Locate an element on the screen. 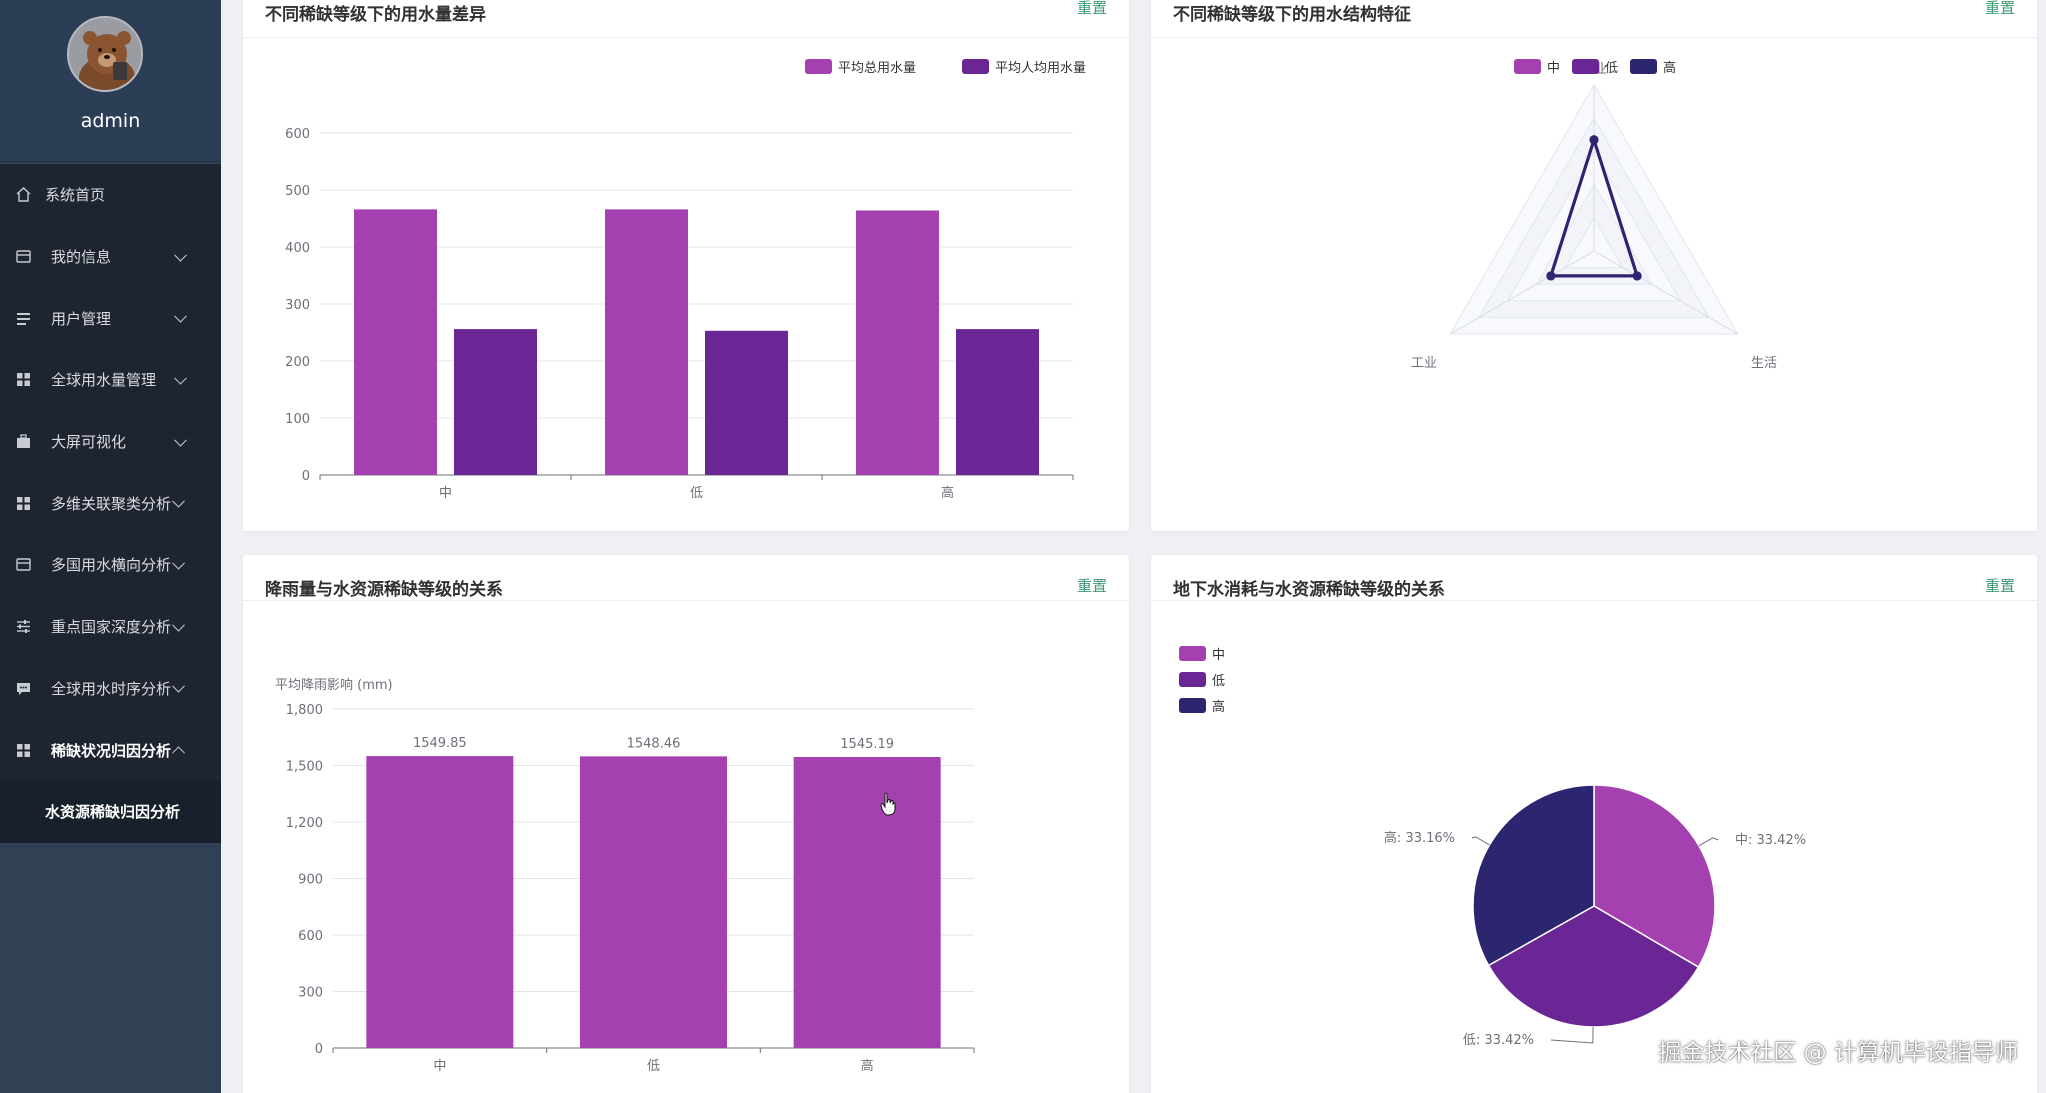 This screenshot has height=1093, width=2046. chevron-up-icon is located at coordinates (178, 753).